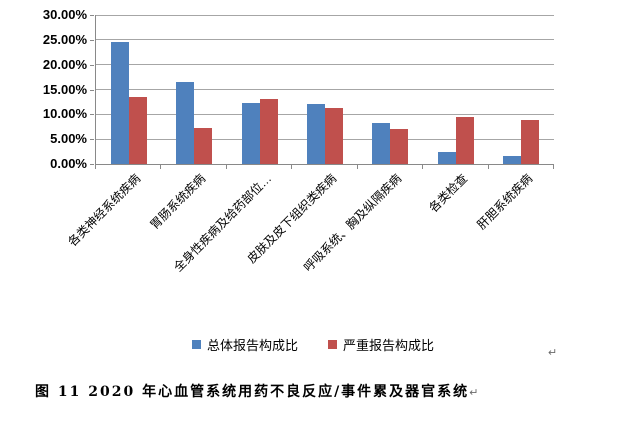 Image resolution: width=626 pixels, height=443 pixels. Describe the element at coordinates (332, 344) in the screenshot. I see `legend-swatch-red-icon` at that location.